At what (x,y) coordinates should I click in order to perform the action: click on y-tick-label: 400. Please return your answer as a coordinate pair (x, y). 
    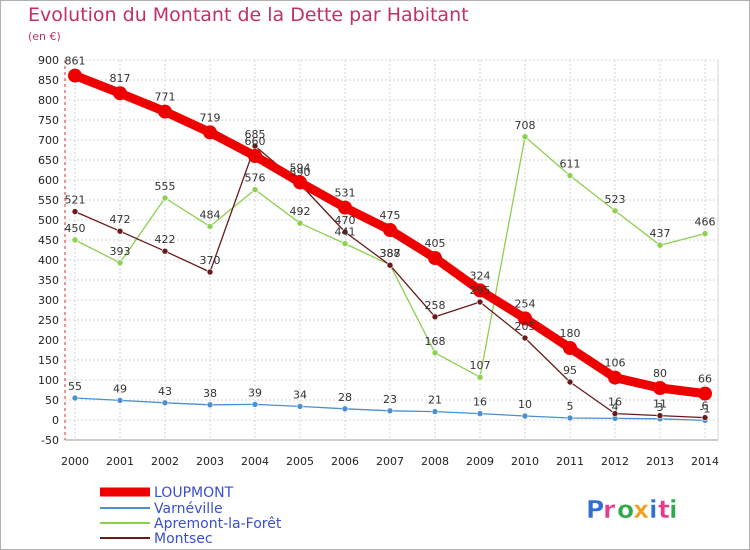
    Looking at the image, I should click on (48, 260).